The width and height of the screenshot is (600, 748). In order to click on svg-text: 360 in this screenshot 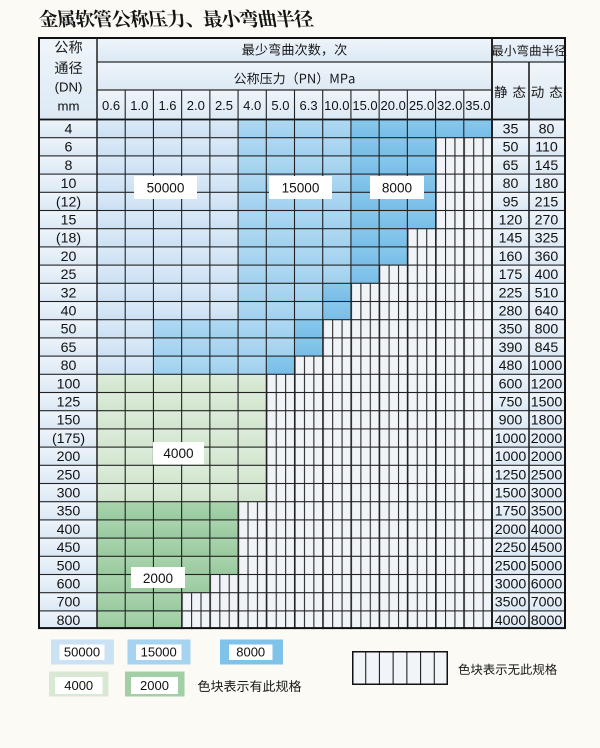, I will do `click(547, 257)`.